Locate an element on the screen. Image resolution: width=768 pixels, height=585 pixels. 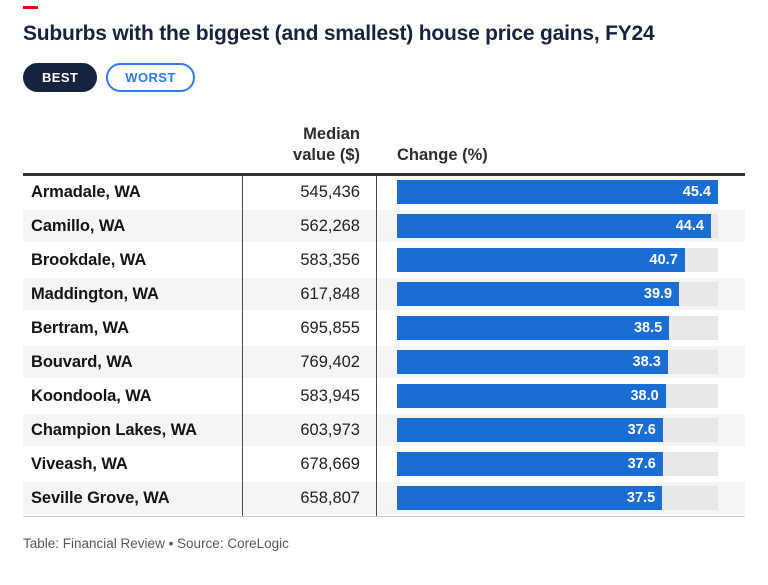
table-row: Maddington, WA 617,848 39.9 is located at coordinates (384, 295).